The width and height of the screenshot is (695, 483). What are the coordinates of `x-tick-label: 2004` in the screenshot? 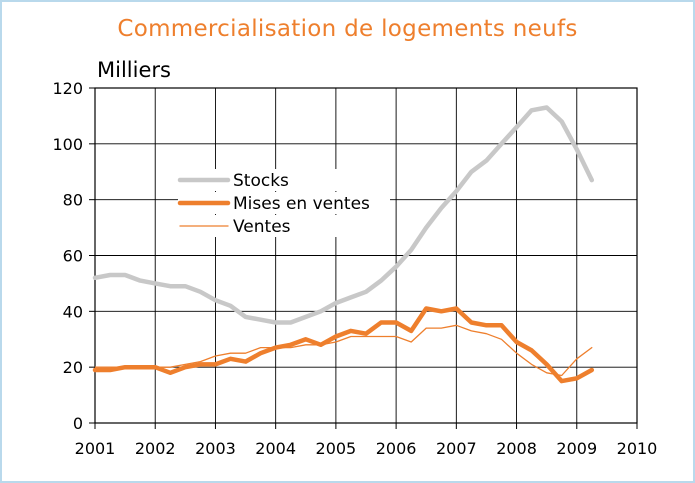 It's located at (275, 448).